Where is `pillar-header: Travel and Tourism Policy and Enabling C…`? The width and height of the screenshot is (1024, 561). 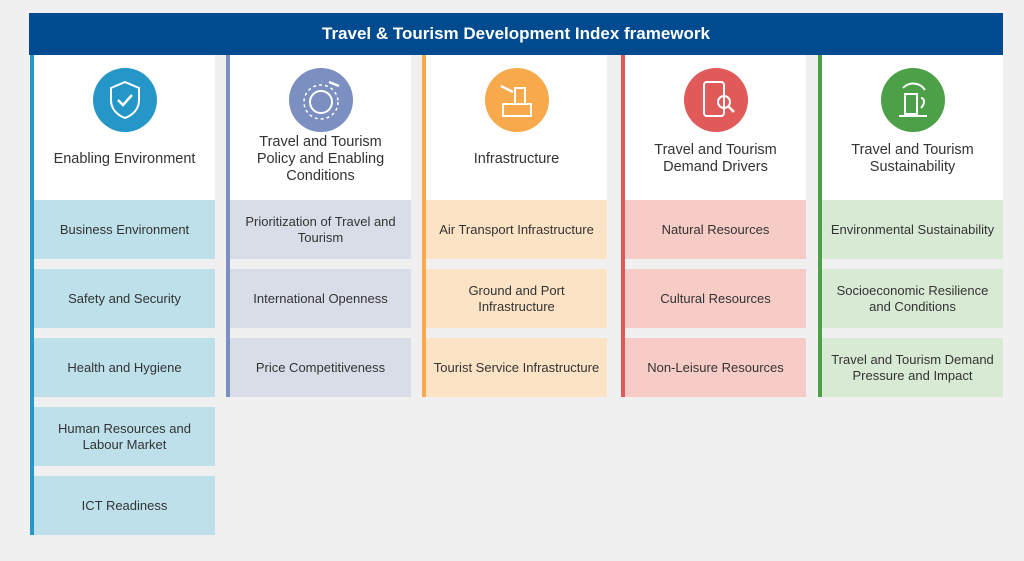 pillar-header: Travel and Tourism Policy and Enabling C… is located at coordinates (320, 127).